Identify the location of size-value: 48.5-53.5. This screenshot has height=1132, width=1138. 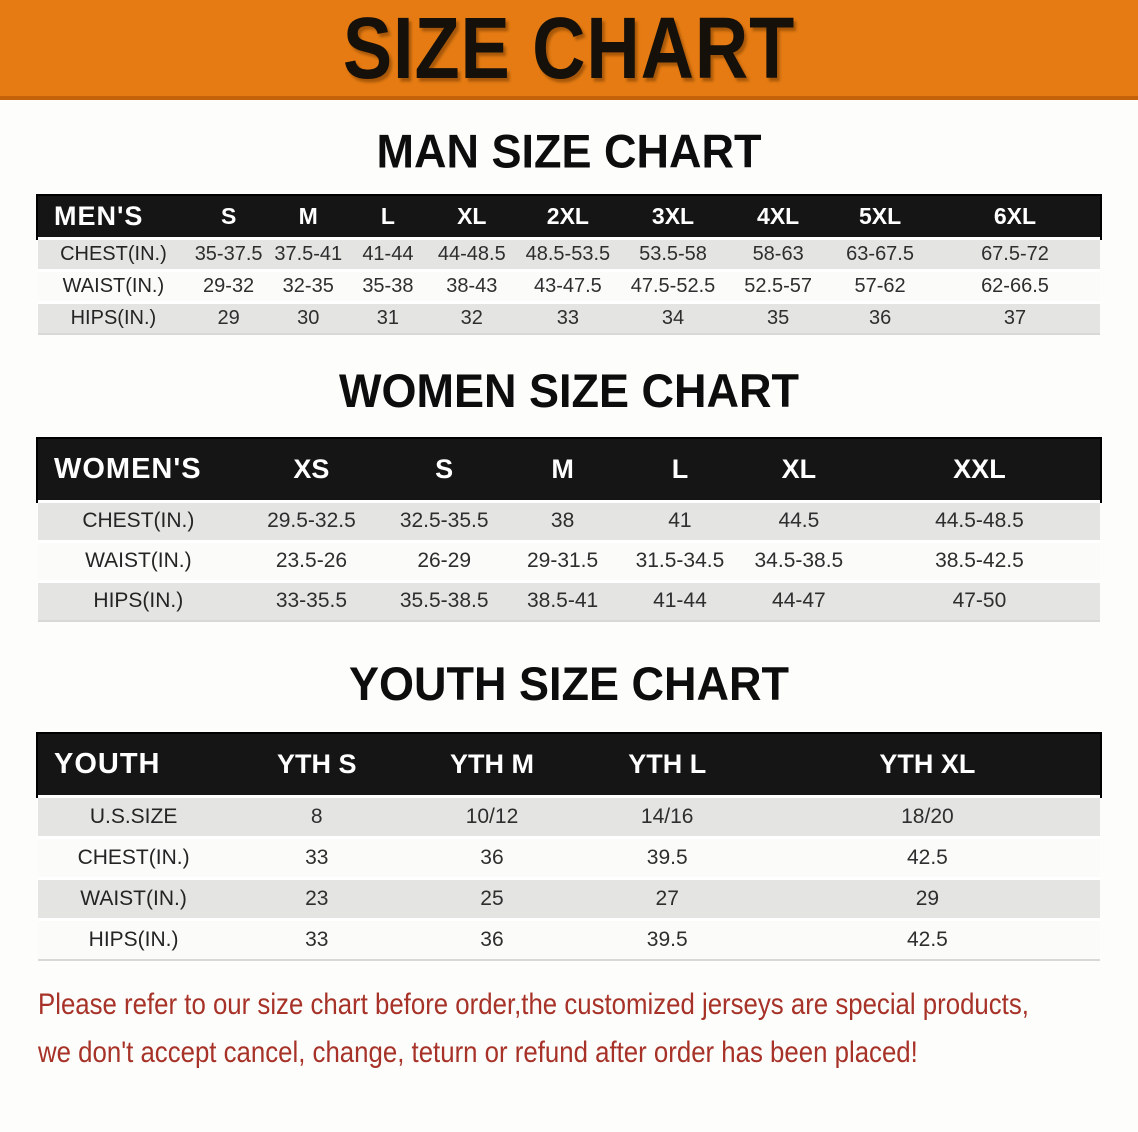
(568, 253).